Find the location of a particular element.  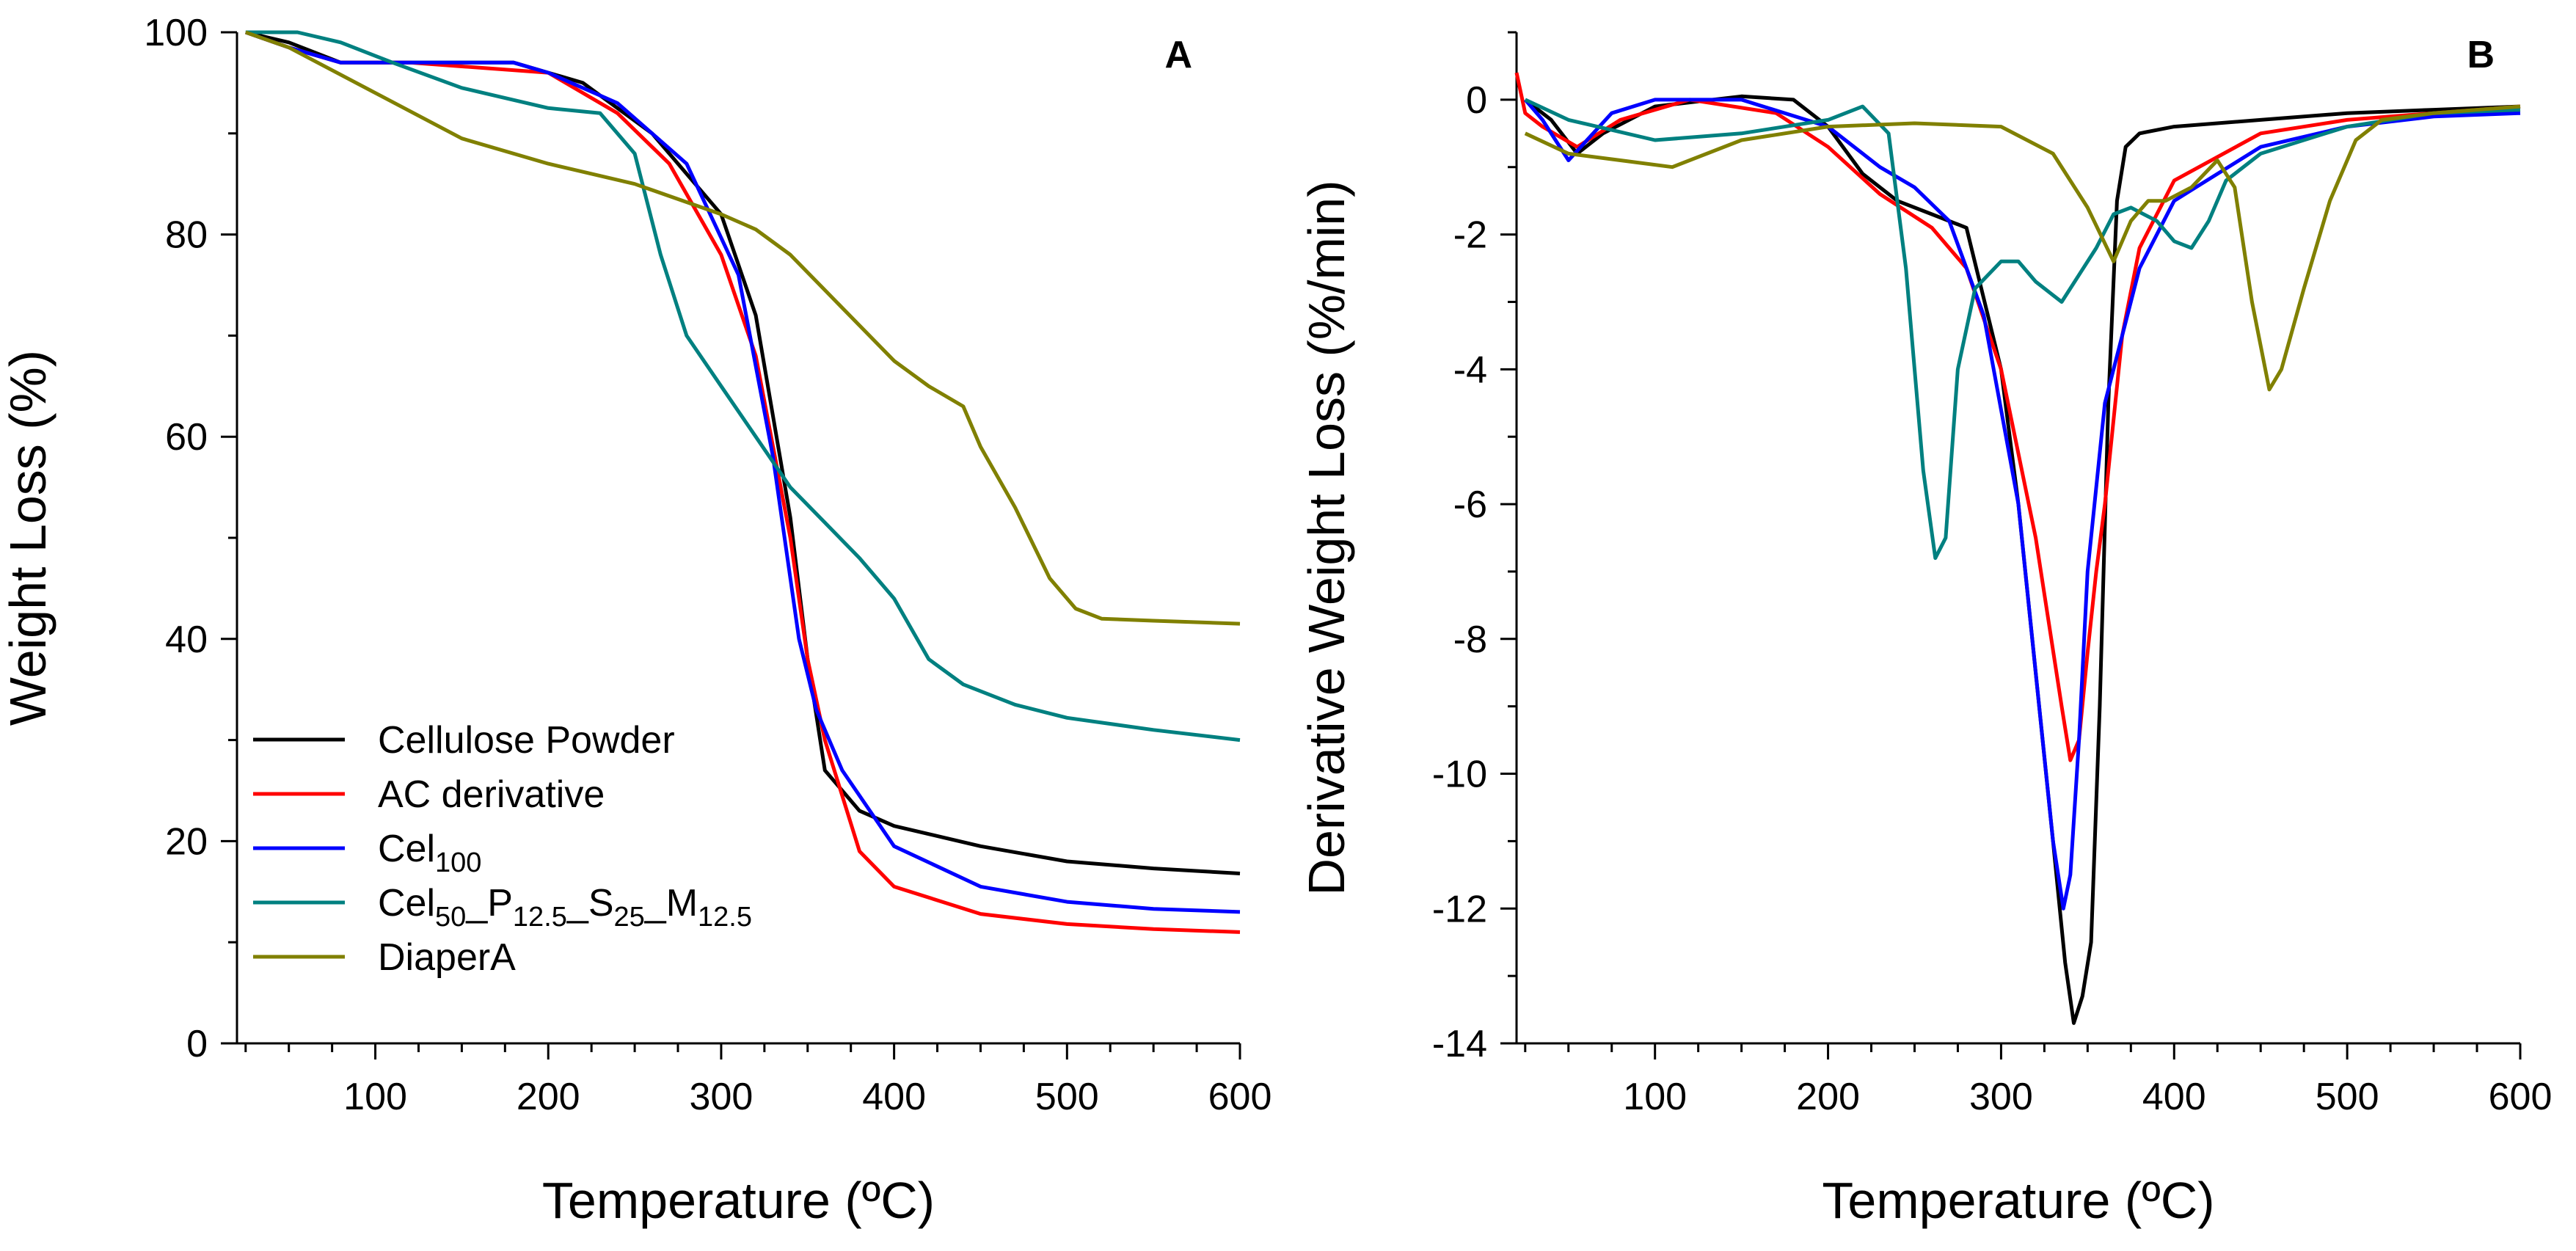

legend-label: Cel50_P12.5_S25_M12.5 is located at coordinates (565, 908).